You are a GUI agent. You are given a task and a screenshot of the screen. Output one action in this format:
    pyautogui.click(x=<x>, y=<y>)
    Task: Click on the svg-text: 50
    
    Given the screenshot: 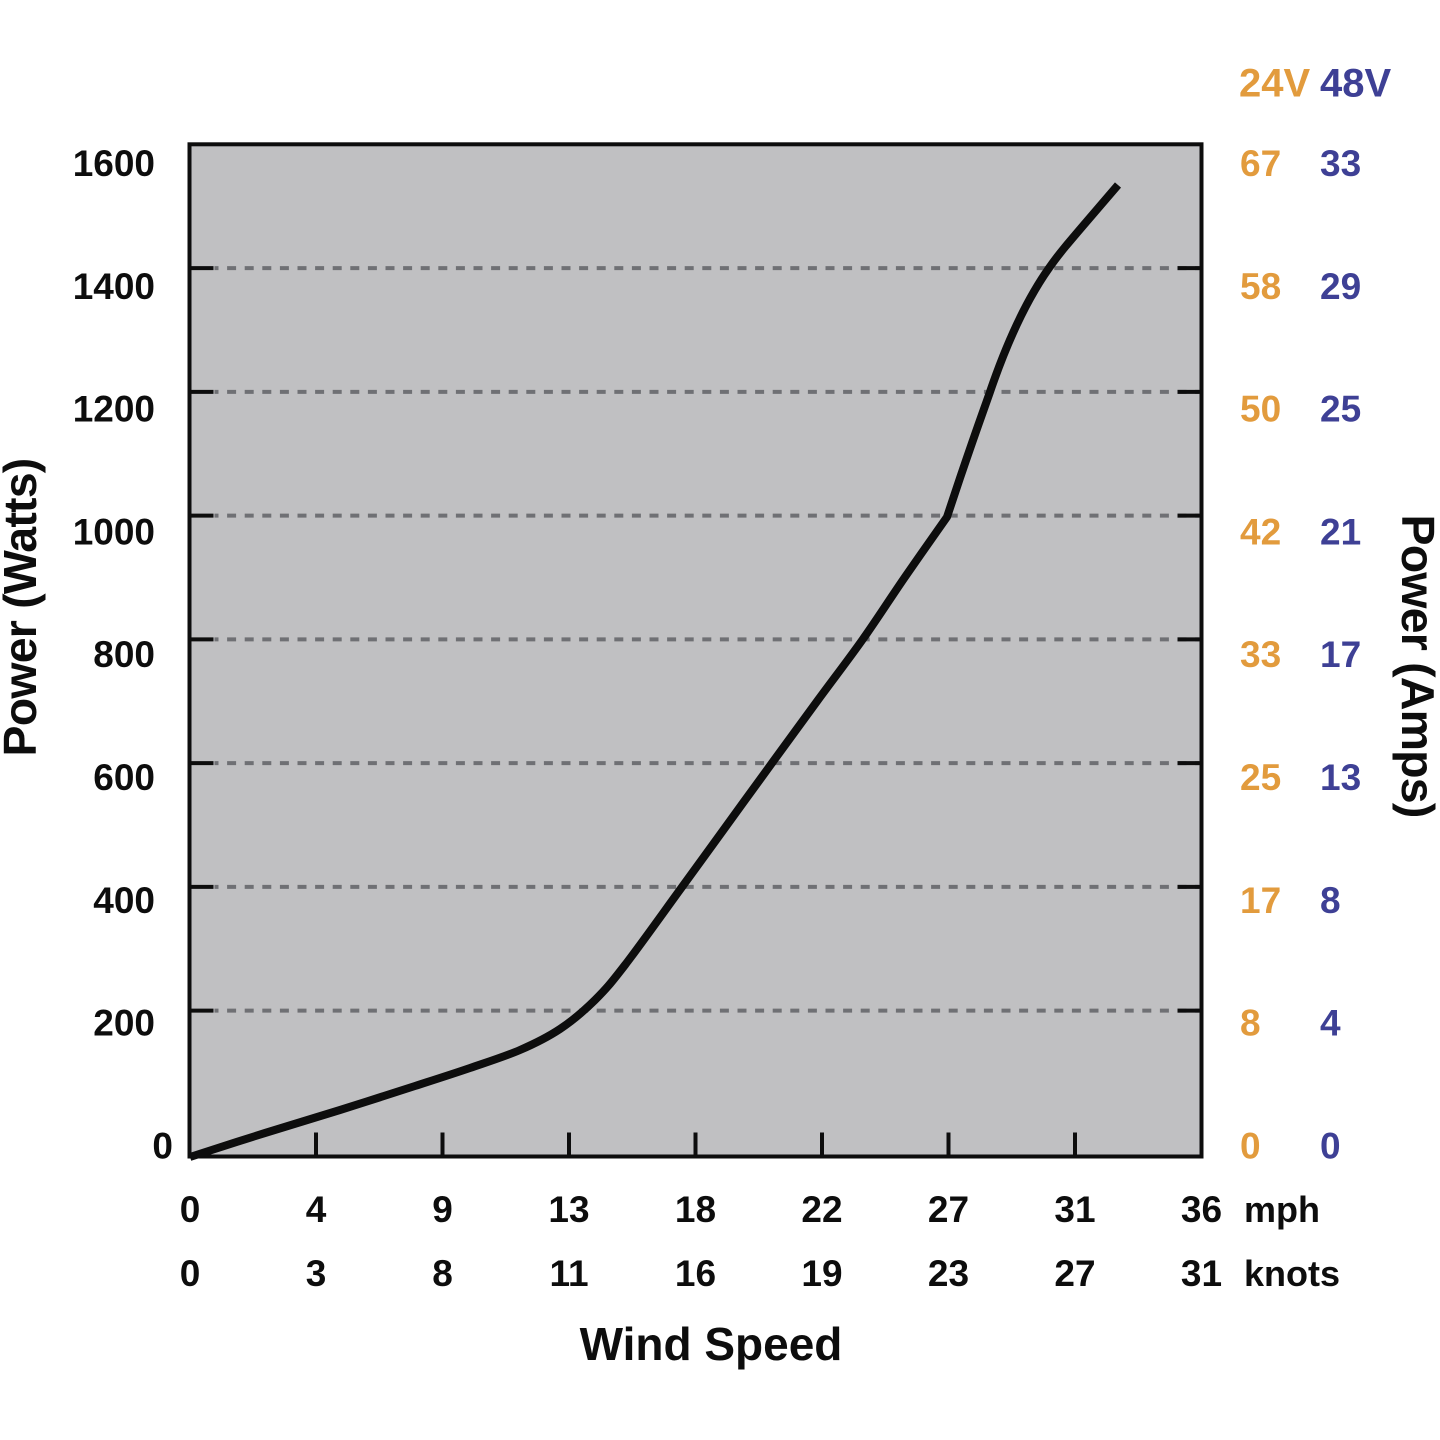 What is the action you would take?
    pyautogui.click(x=1260, y=409)
    